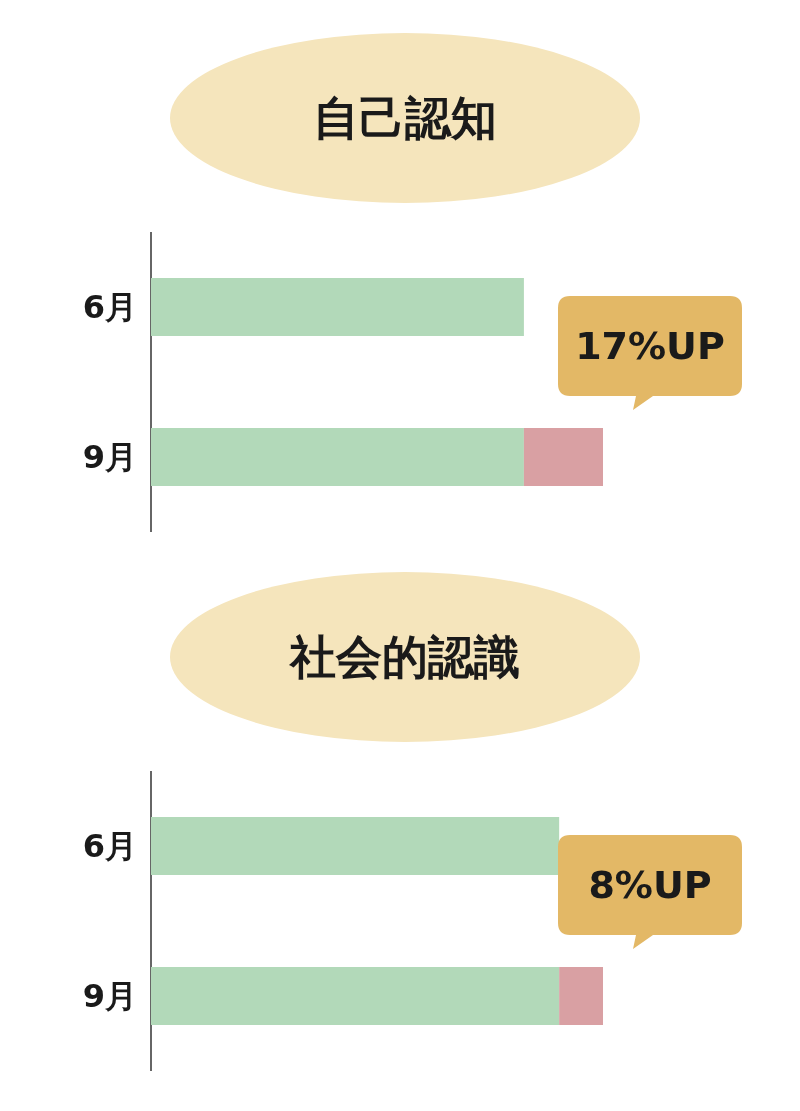 The width and height of the screenshot is (800, 1111). I want to click on annotation: 17%UP, so click(650, 346).